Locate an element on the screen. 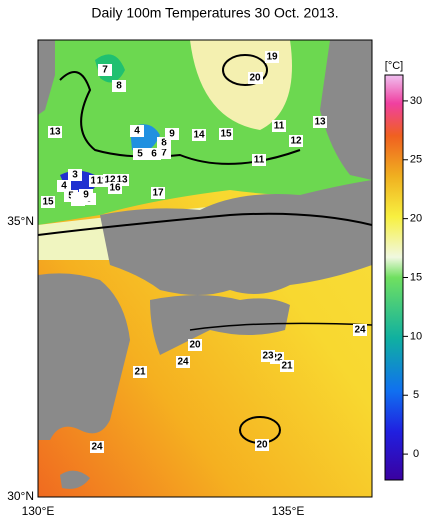  colorbar-tick-label: 10 is located at coordinates (416, 336).